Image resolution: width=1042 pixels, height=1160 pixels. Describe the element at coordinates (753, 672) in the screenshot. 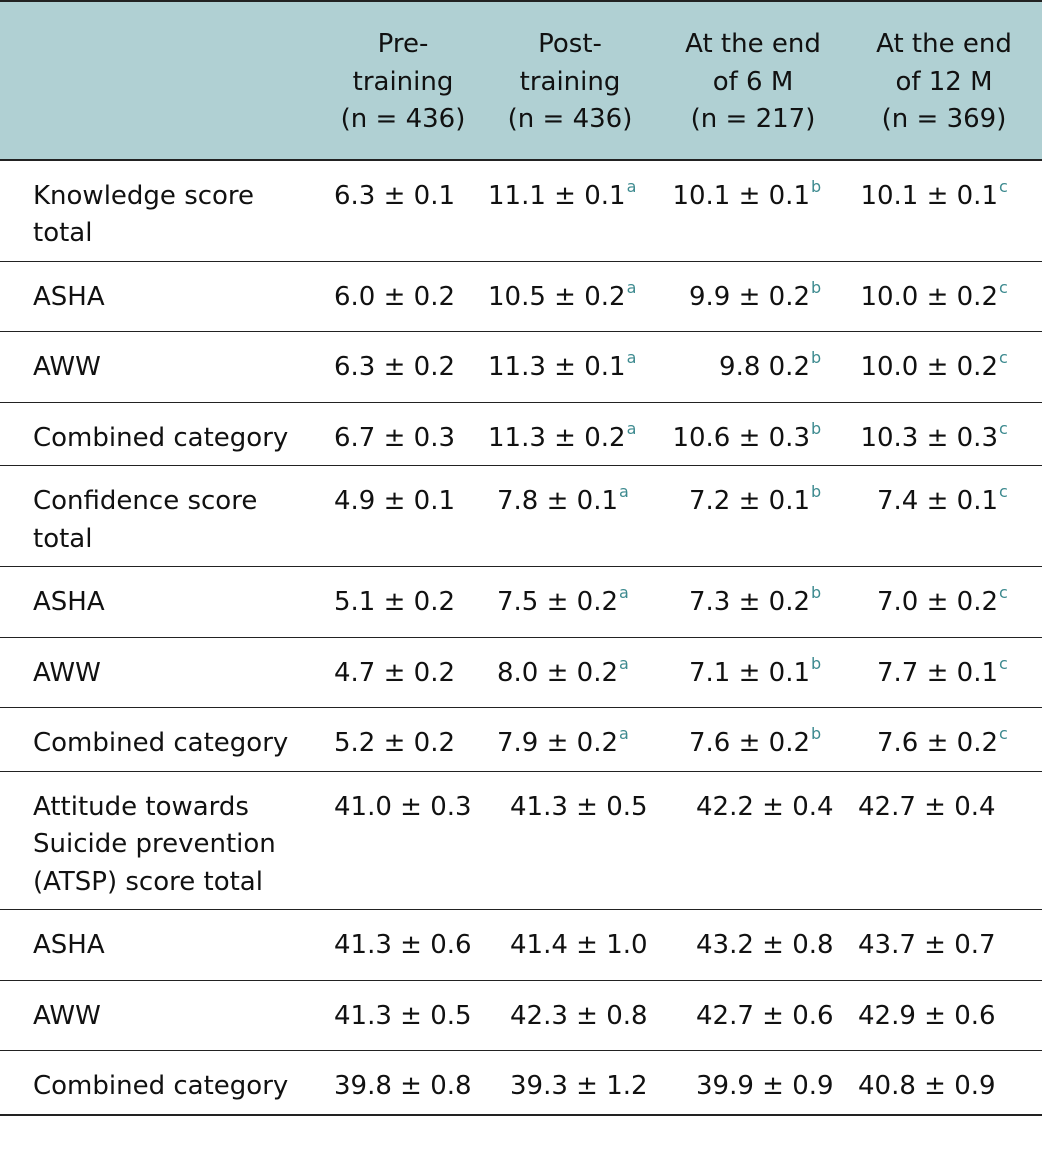

I see `cell-end-6m: 7.1 ± 0.1b` at that location.